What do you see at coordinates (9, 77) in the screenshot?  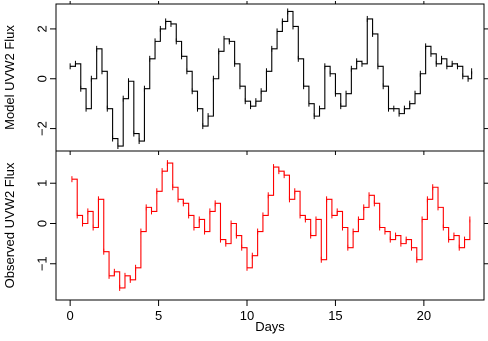 I see `top-y-axis-label: Model UVW2 Flux` at bounding box center [9, 77].